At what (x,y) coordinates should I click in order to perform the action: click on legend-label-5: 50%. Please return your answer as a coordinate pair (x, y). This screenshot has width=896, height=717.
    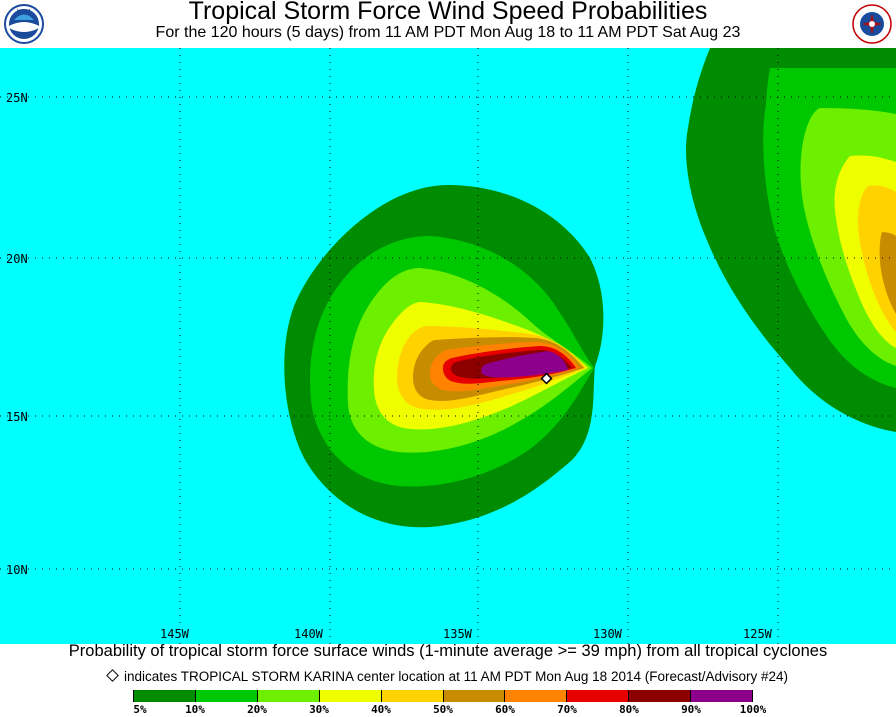
    Looking at the image, I should click on (443, 709).